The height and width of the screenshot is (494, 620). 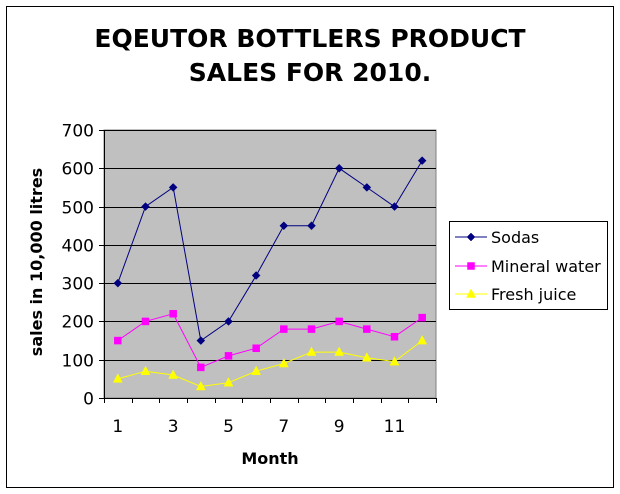 I want to click on x-tick-label: 3, so click(x=173, y=427).